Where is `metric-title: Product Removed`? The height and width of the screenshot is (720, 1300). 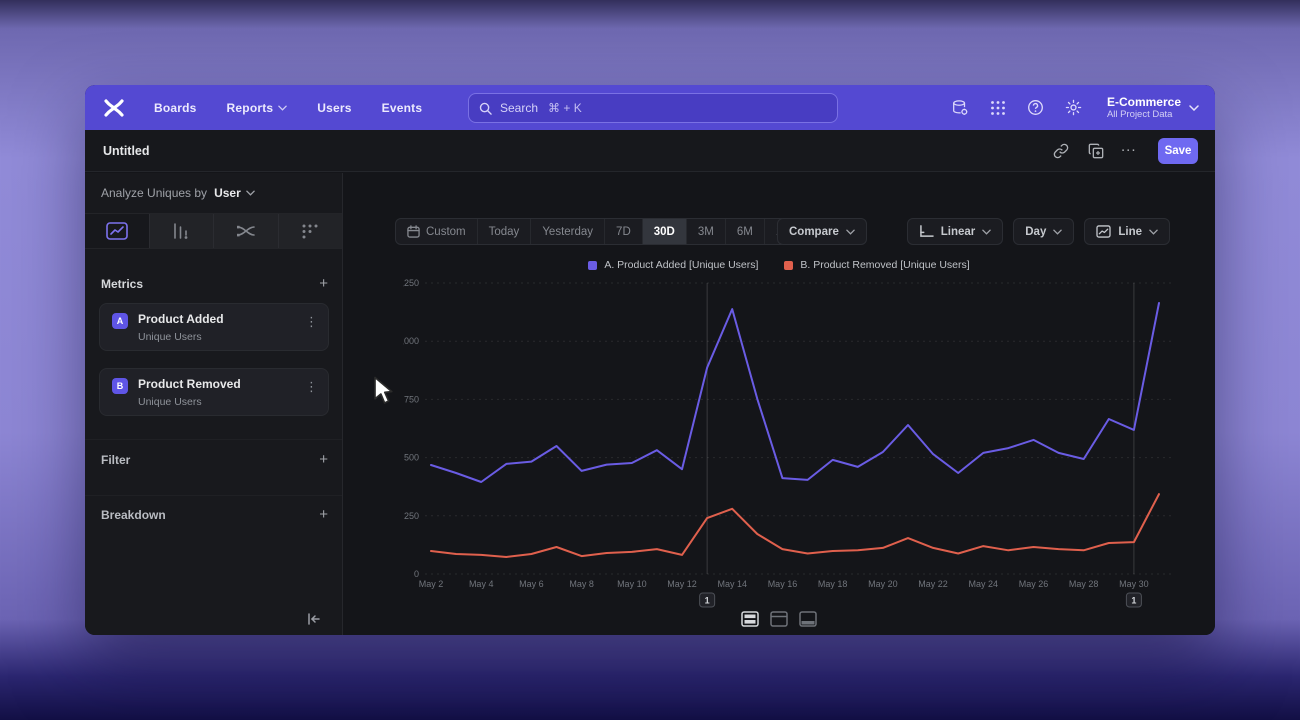
metric-title: Product Removed is located at coordinates (189, 384).